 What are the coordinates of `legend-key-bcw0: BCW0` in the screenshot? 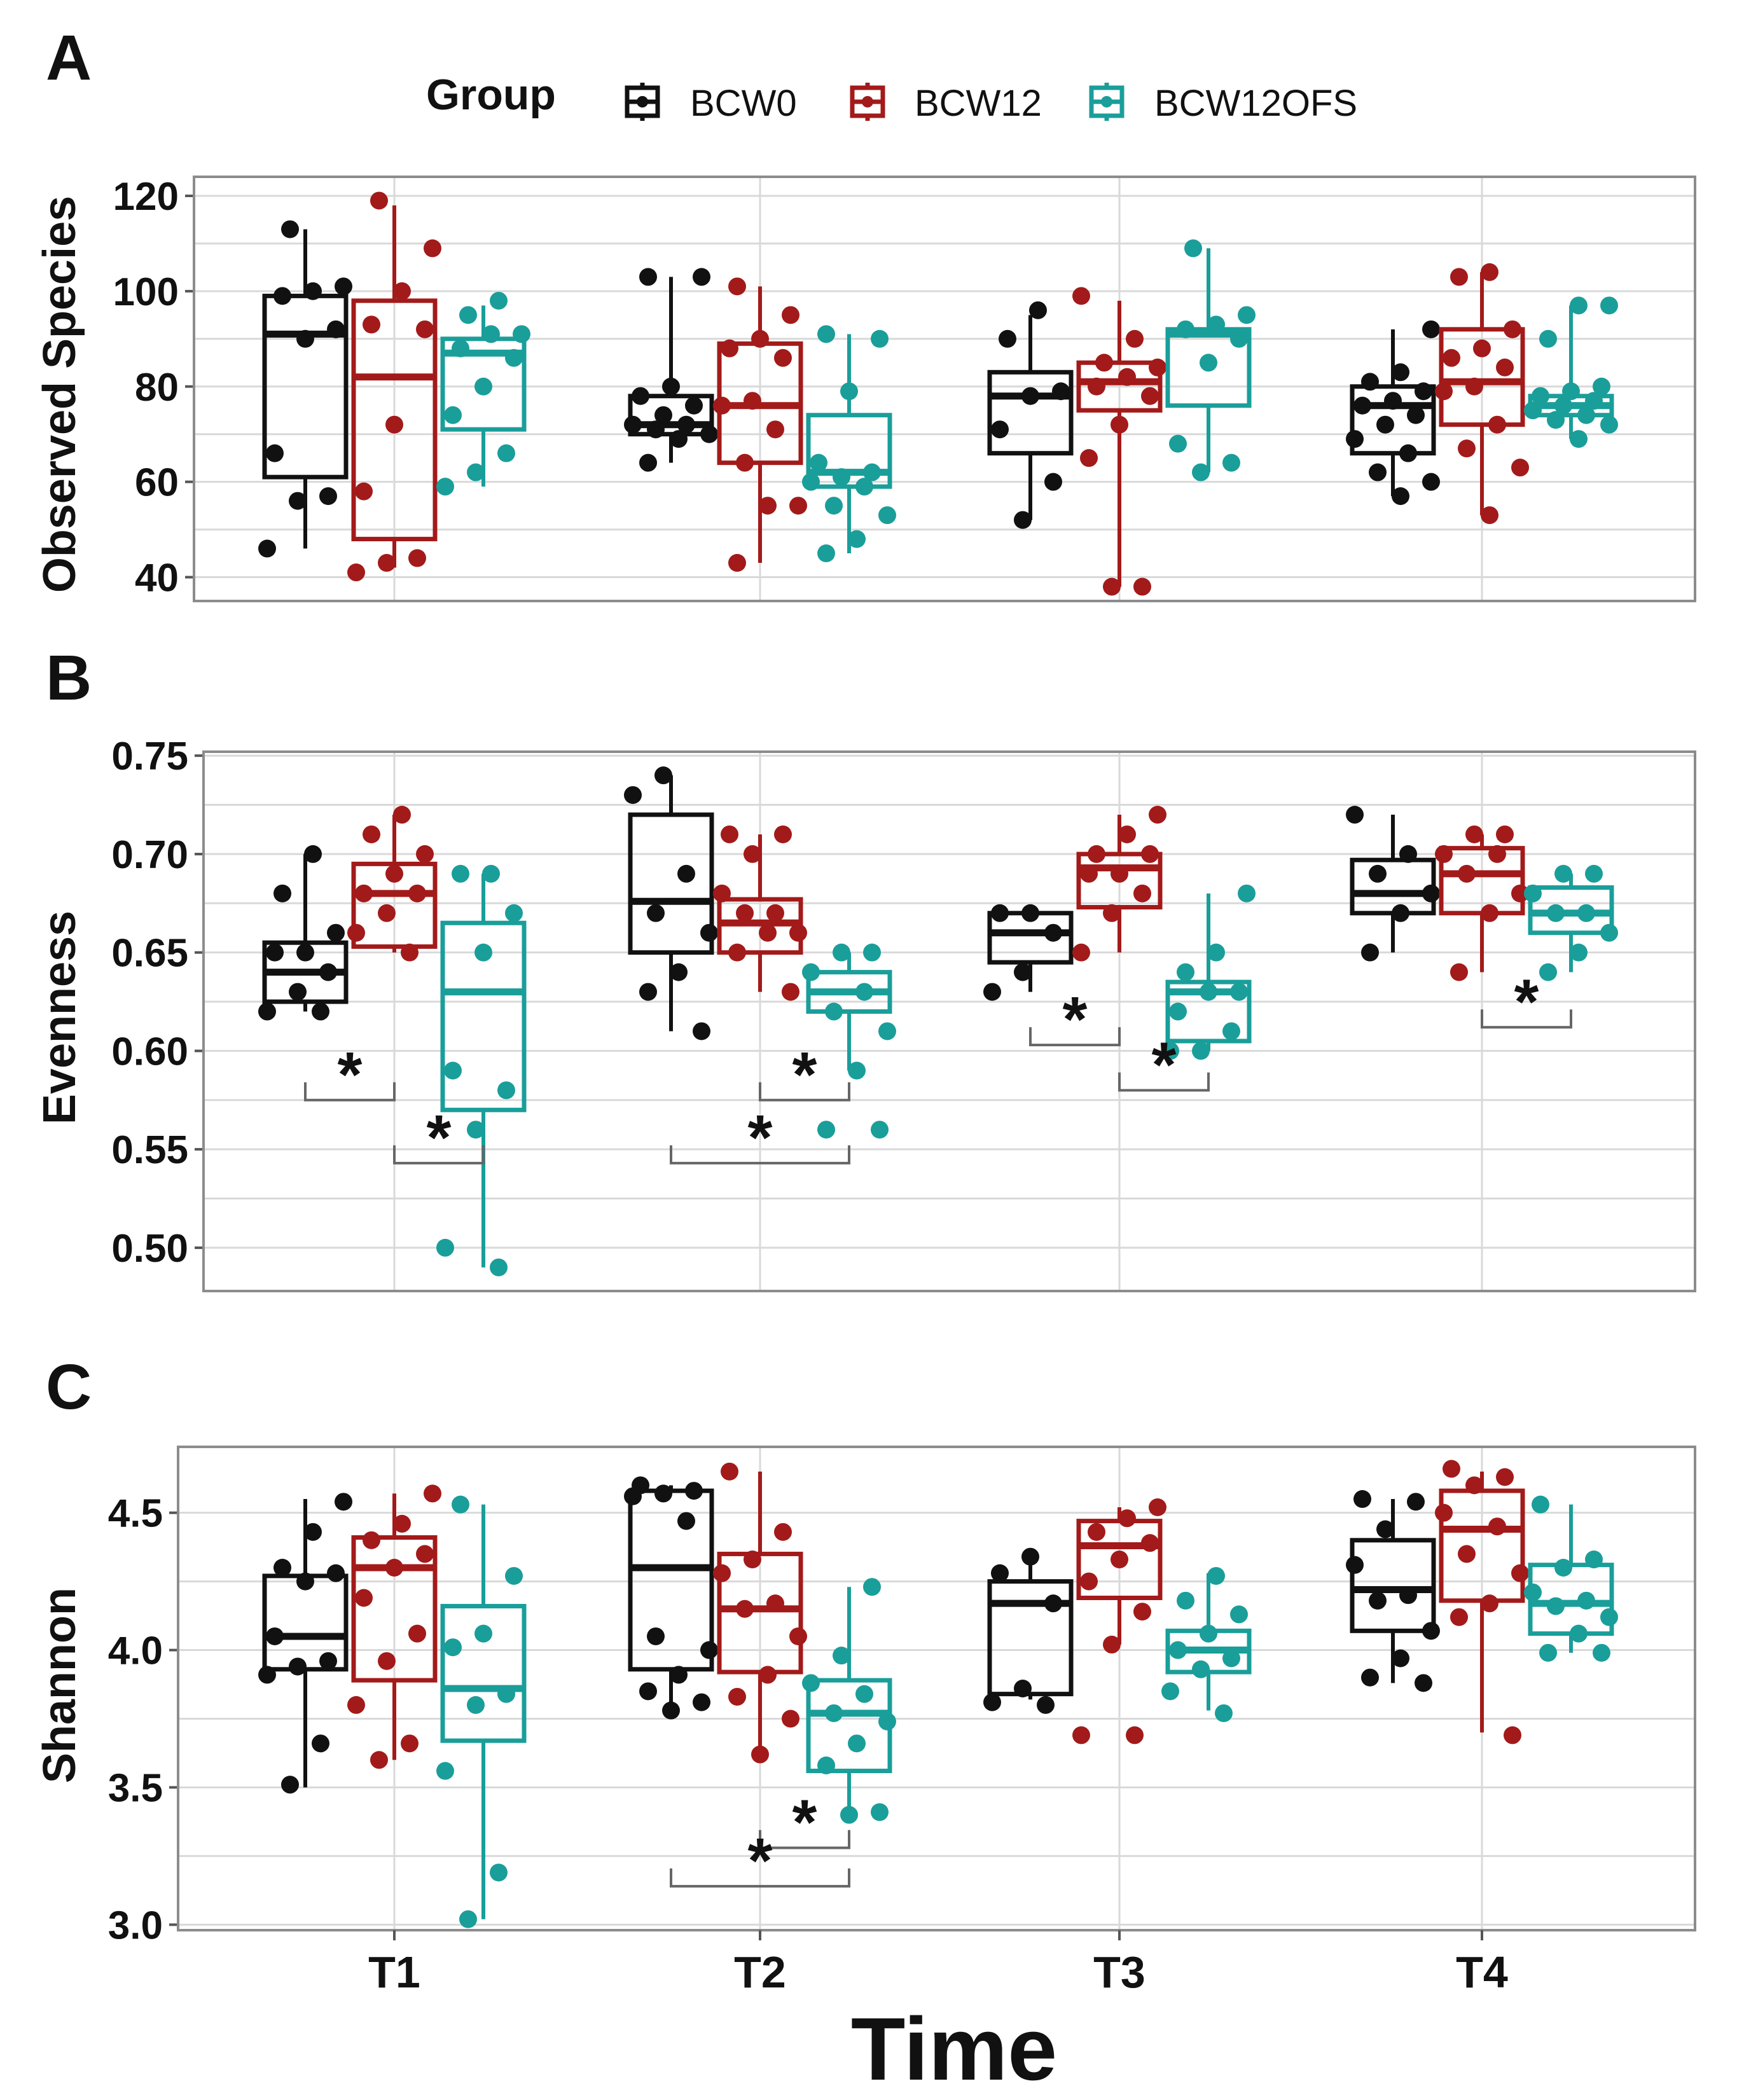 It's located at (711, 103).